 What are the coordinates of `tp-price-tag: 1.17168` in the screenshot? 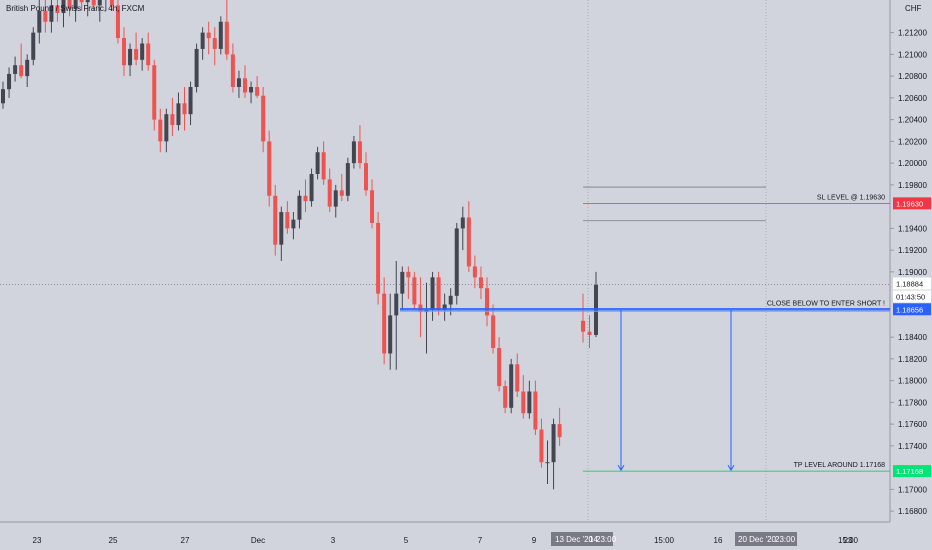 It's located at (909, 471).